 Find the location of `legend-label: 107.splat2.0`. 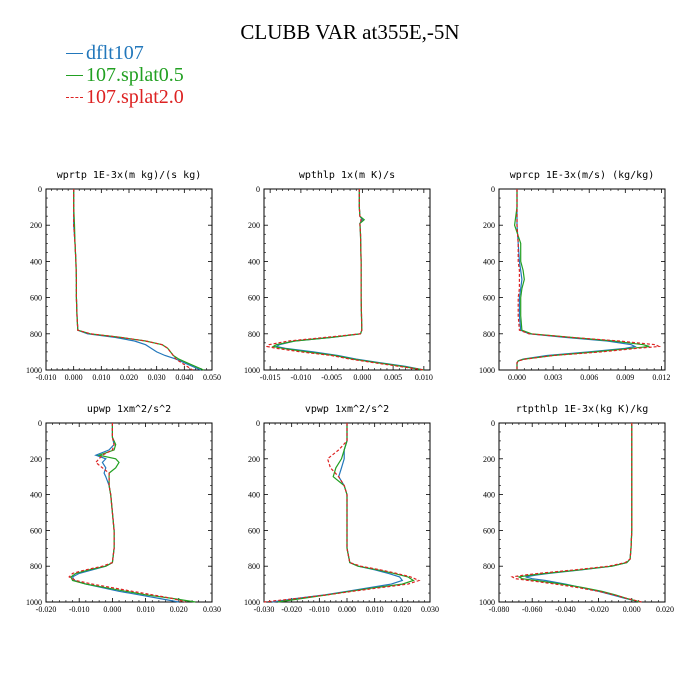

legend-label: 107.splat2.0 is located at coordinates (135, 97).